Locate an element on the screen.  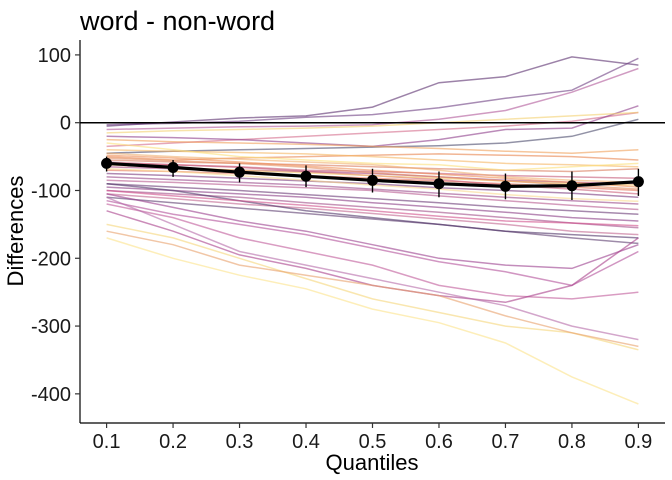
x-tick-label: 0.5 is located at coordinates (373, 442).